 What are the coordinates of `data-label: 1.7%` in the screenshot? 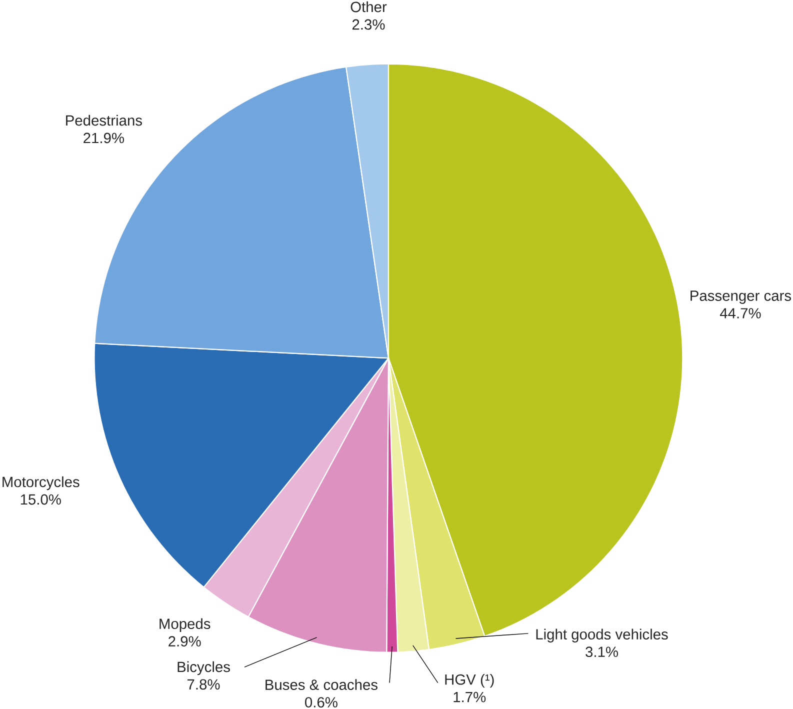 It's located at (470, 697).